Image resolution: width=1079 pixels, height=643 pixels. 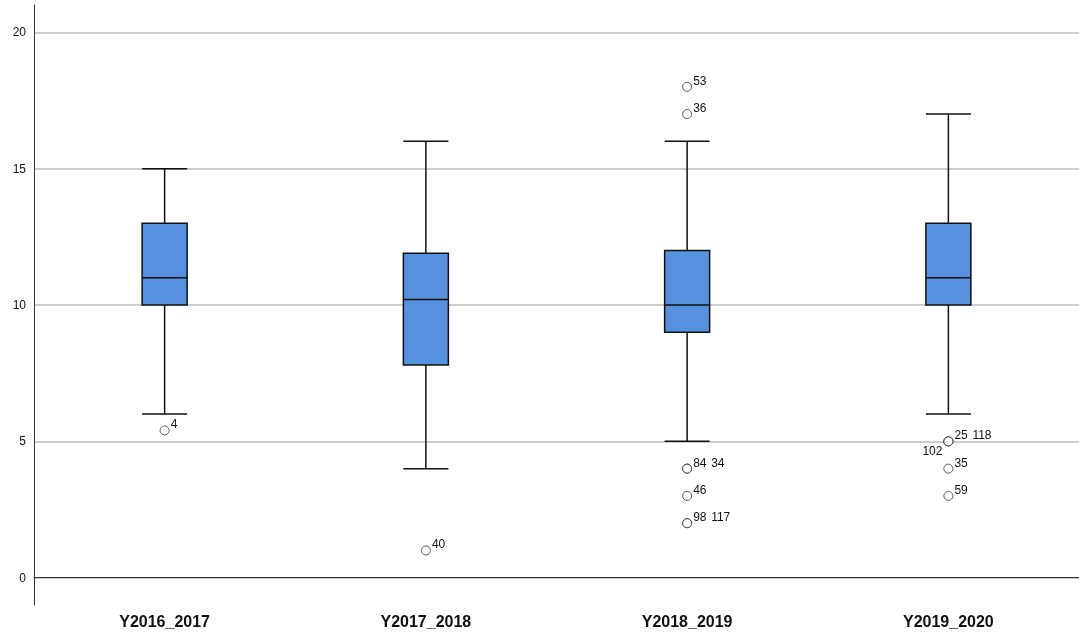 I want to click on x-tick-label: Y2016_2017, so click(x=165, y=621).